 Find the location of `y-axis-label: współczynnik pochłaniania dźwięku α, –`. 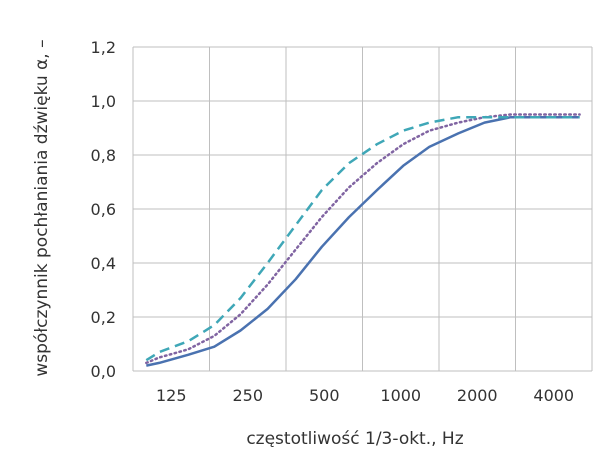

y-axis-label: współczynnik pochłaniania dźwięku α, – is located at coordinates (42, 207).